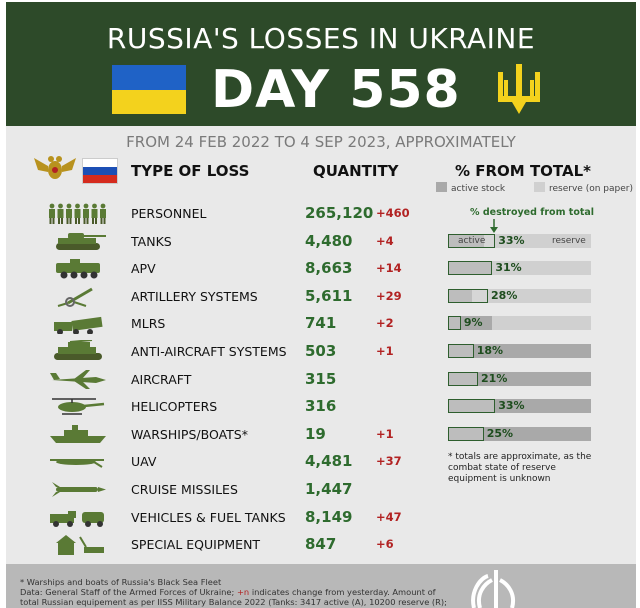 The width and height of the screenshot is (640, 608). What do you see at coordinates (77, 518) in the screenshot?
I see `vehicles-icon` at bounding box center [77, 518].